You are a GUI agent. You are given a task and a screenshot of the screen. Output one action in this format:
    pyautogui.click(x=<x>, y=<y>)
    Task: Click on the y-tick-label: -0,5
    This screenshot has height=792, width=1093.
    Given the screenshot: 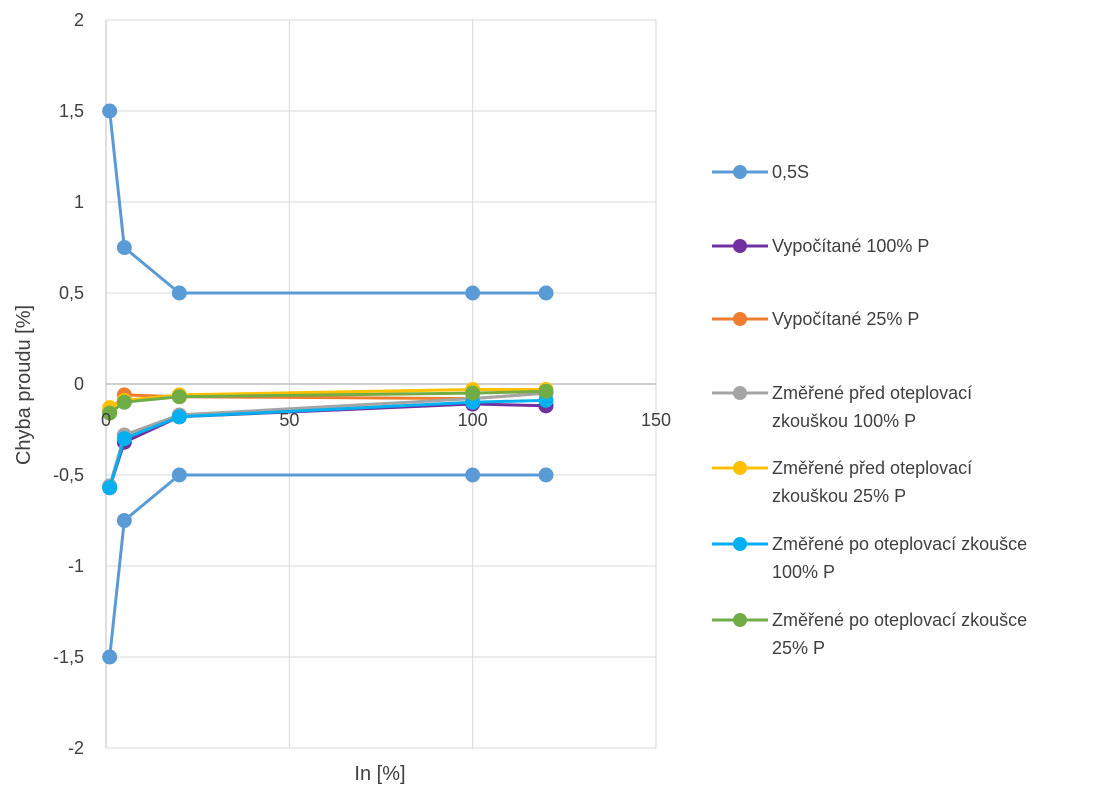 What is the action you would take?
    pyautogui.click(x=68, y=475)
    